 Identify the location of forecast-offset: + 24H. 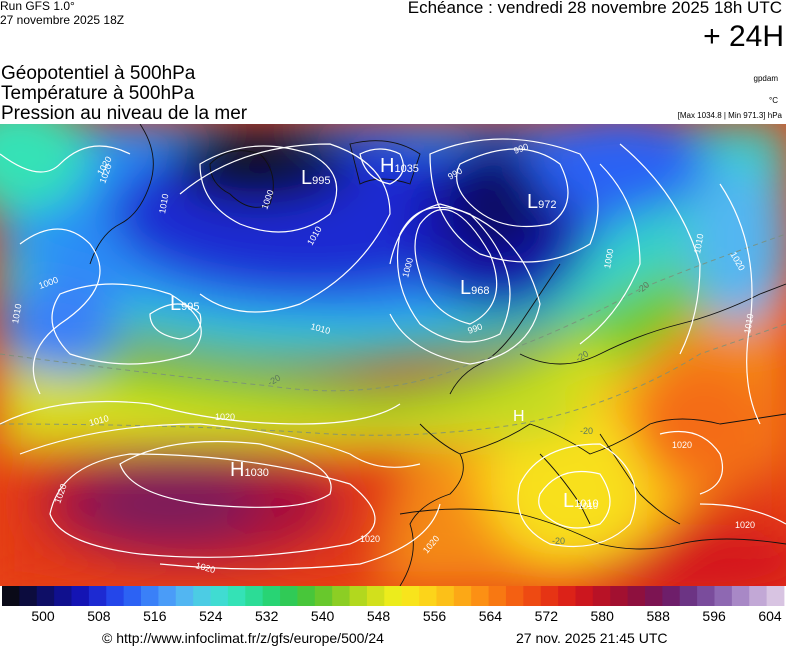
(743, 36).